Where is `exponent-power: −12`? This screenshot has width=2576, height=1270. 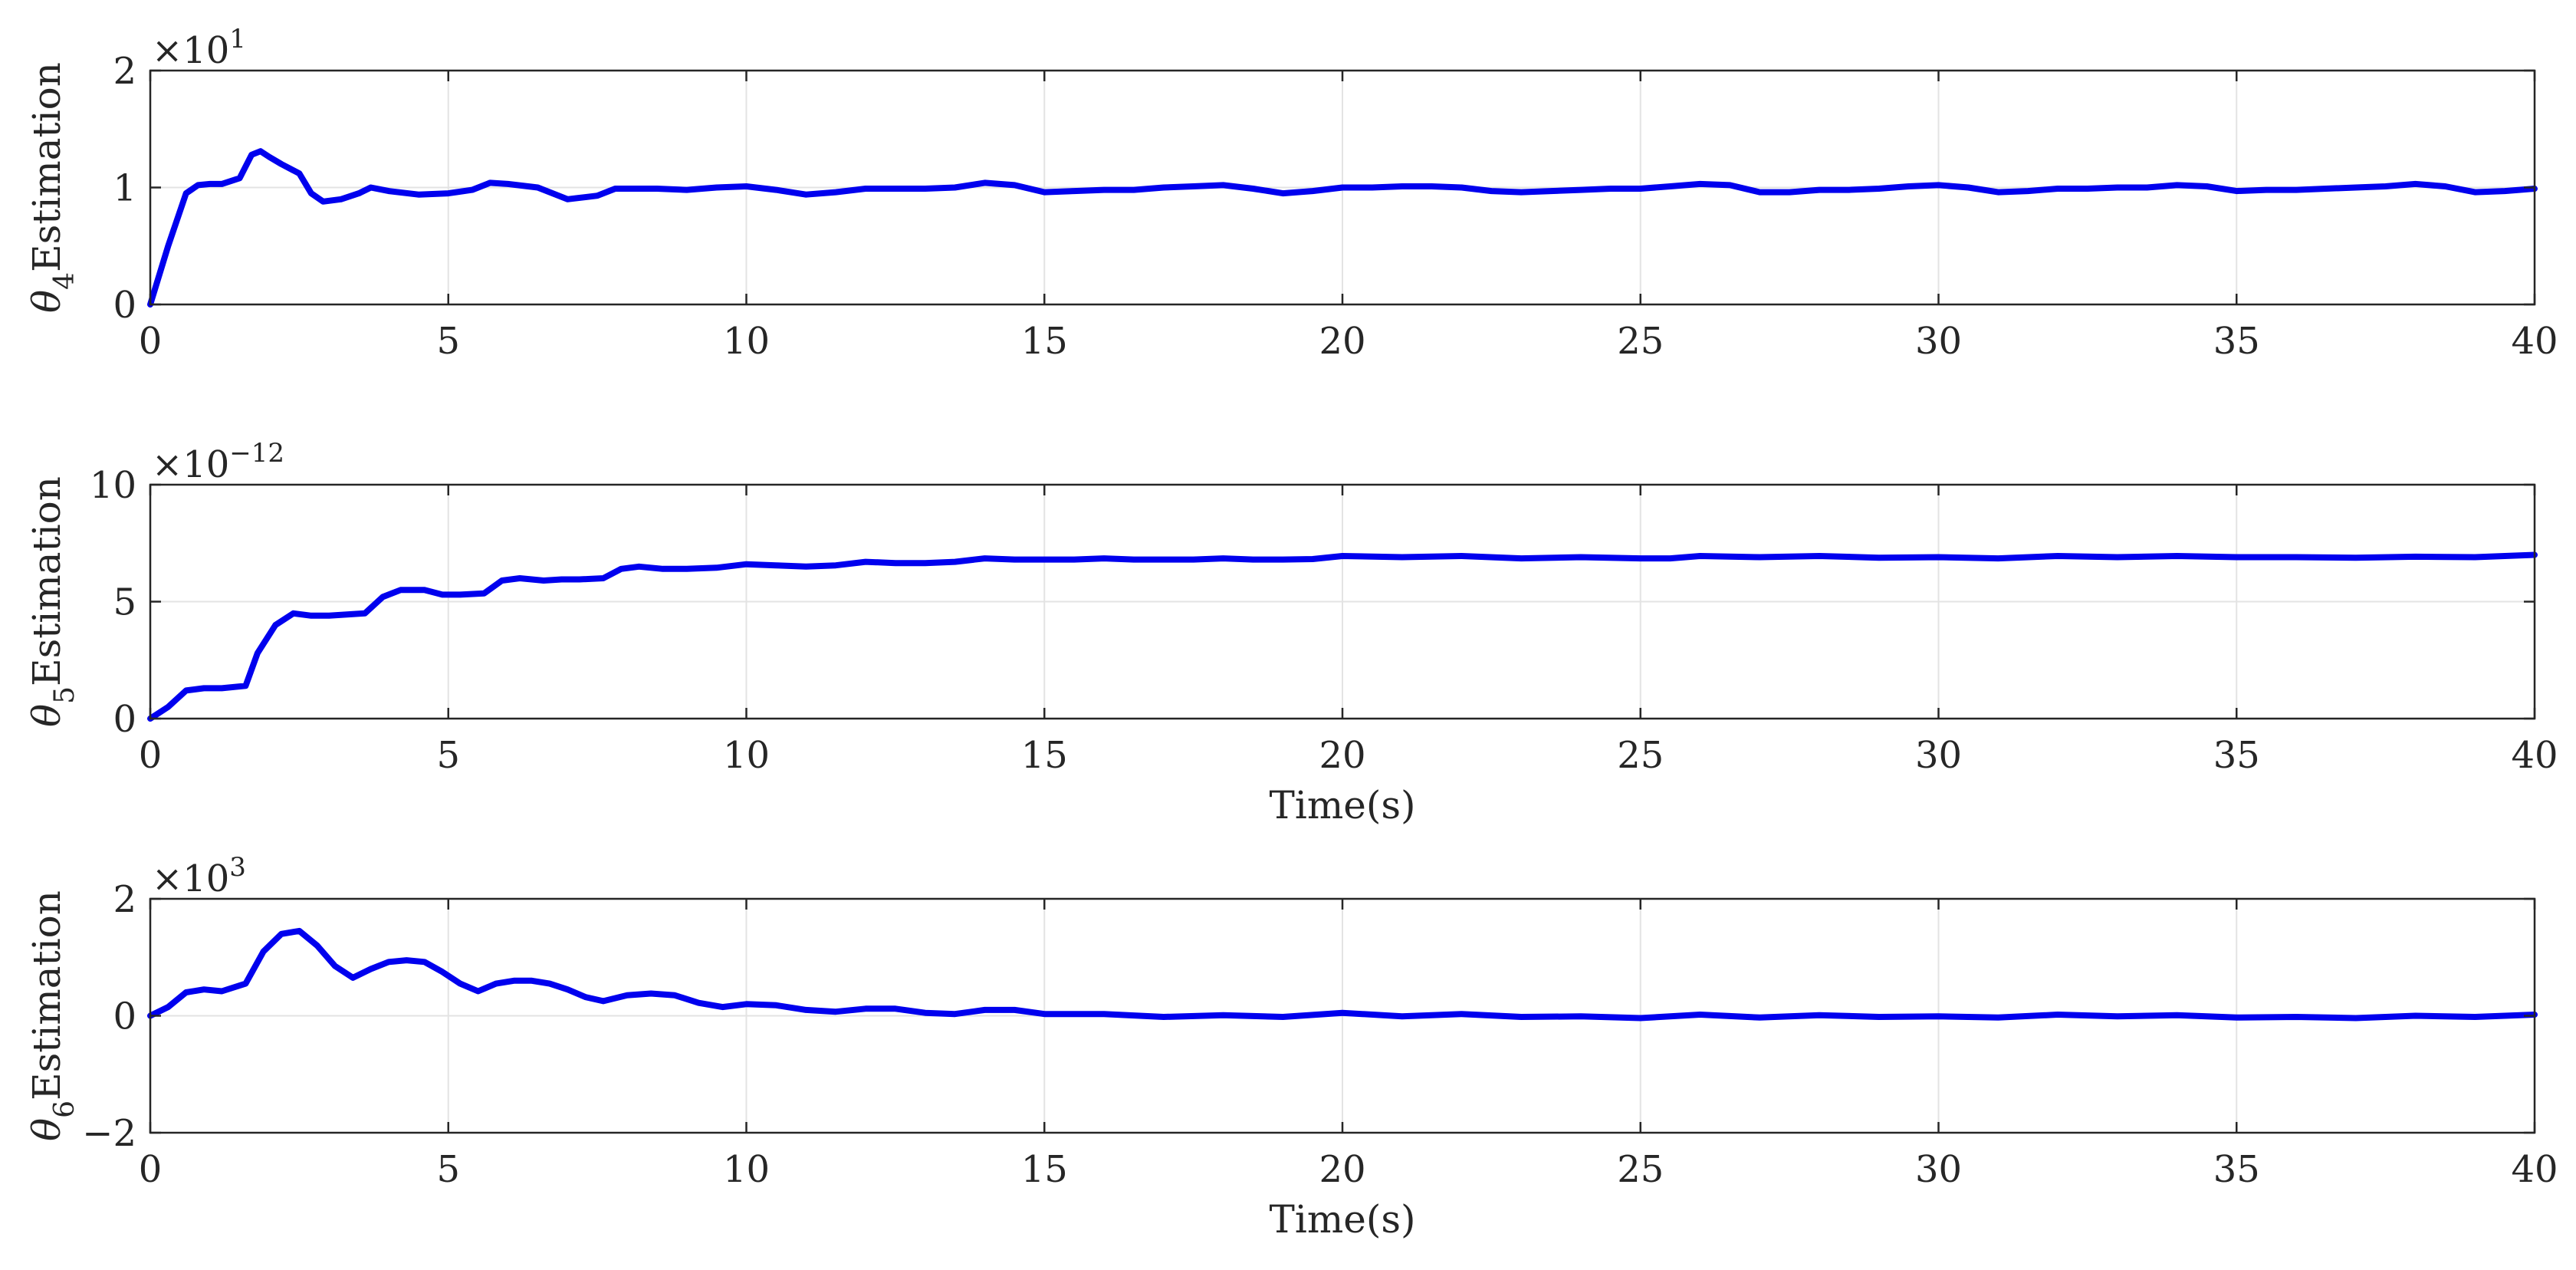
exponent-power: −12 is located at coordinates (257, 453).